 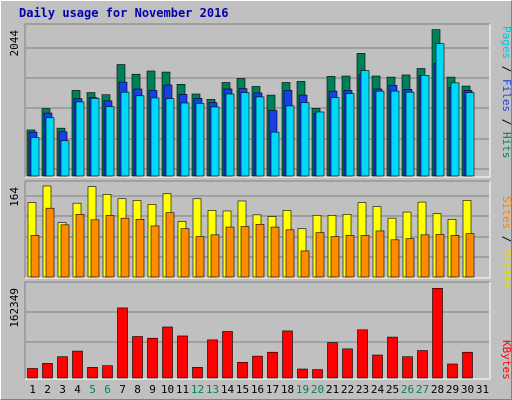 What do you see at coordinates (362, 389) in the screenshot?
I see `day-tick-label: 23` at bounding box center [362, 389].